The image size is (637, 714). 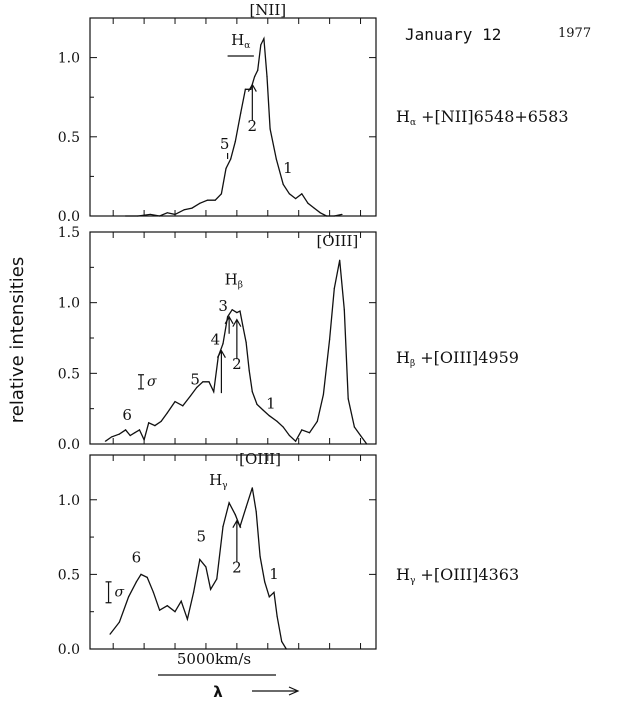 What do you see at coordinates (453, 34) in the screenshot?
I see `header-date: January 12` at bounding box center [453, 34].